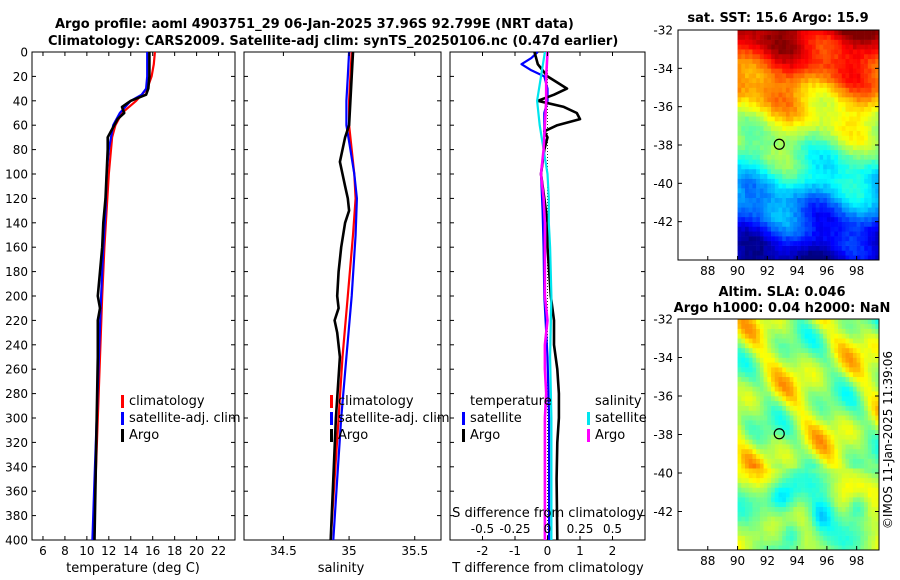 The height and width of the screenshot is (580, 900). Describe the element at coordinates (16, 321) in the screenshot. I see `depth-tick-label: 220` at that location.